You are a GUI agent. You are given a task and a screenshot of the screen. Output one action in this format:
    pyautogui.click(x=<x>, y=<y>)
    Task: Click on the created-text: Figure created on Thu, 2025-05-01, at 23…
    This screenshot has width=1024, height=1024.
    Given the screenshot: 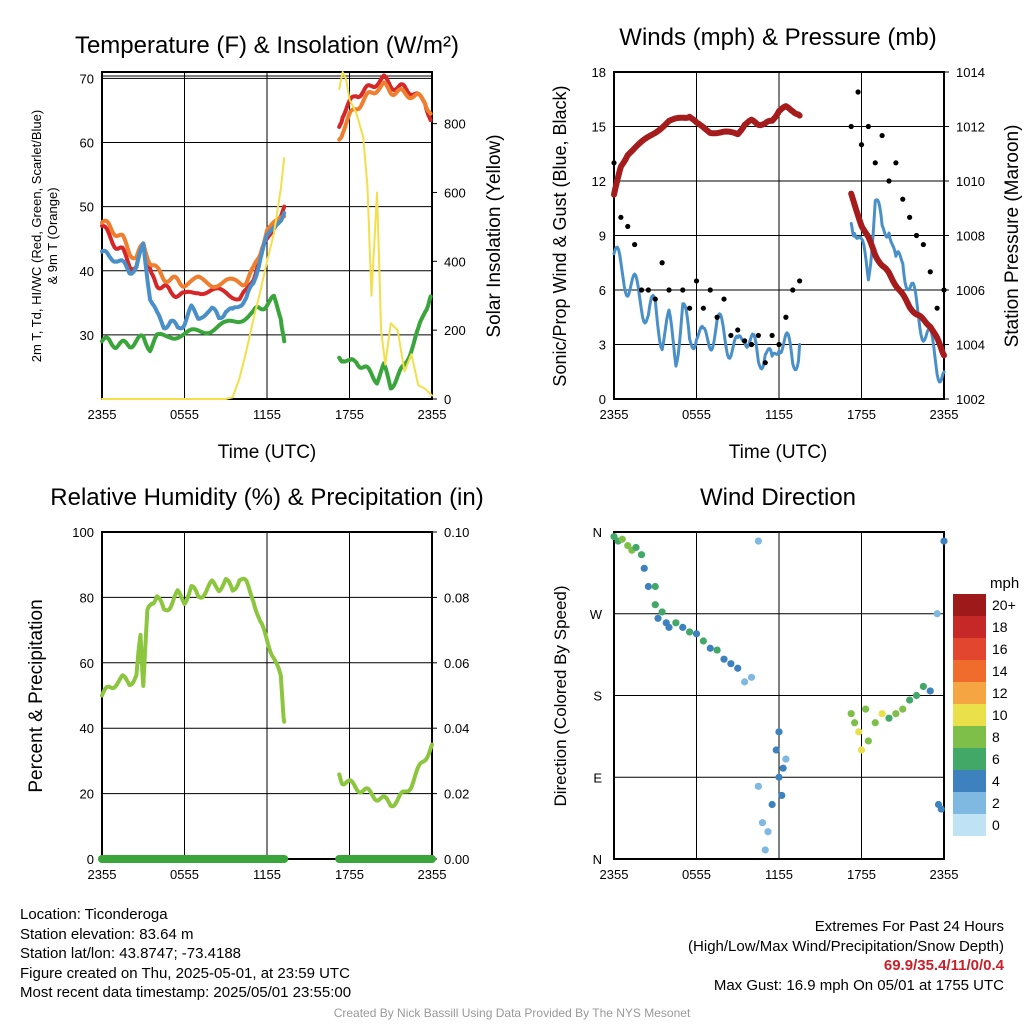 What is the action you would take?
    pyautogui.click(x=185, y=973)
    